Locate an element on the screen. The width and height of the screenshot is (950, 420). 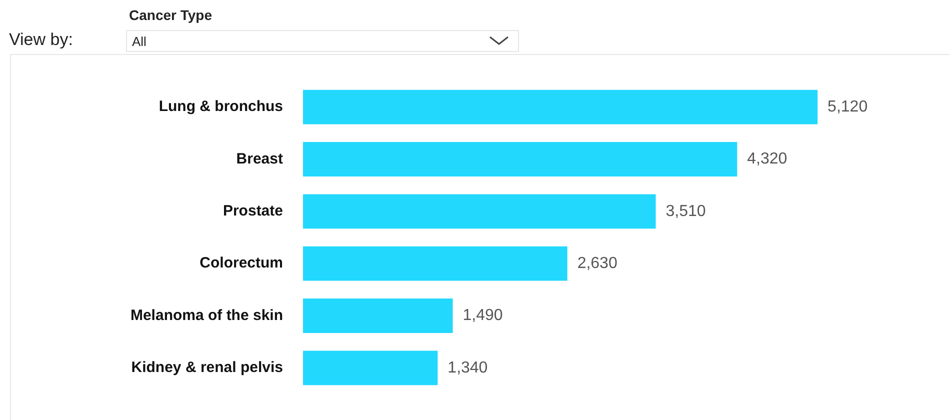
data-label: 1,340 is located at coordinates (468, 367).